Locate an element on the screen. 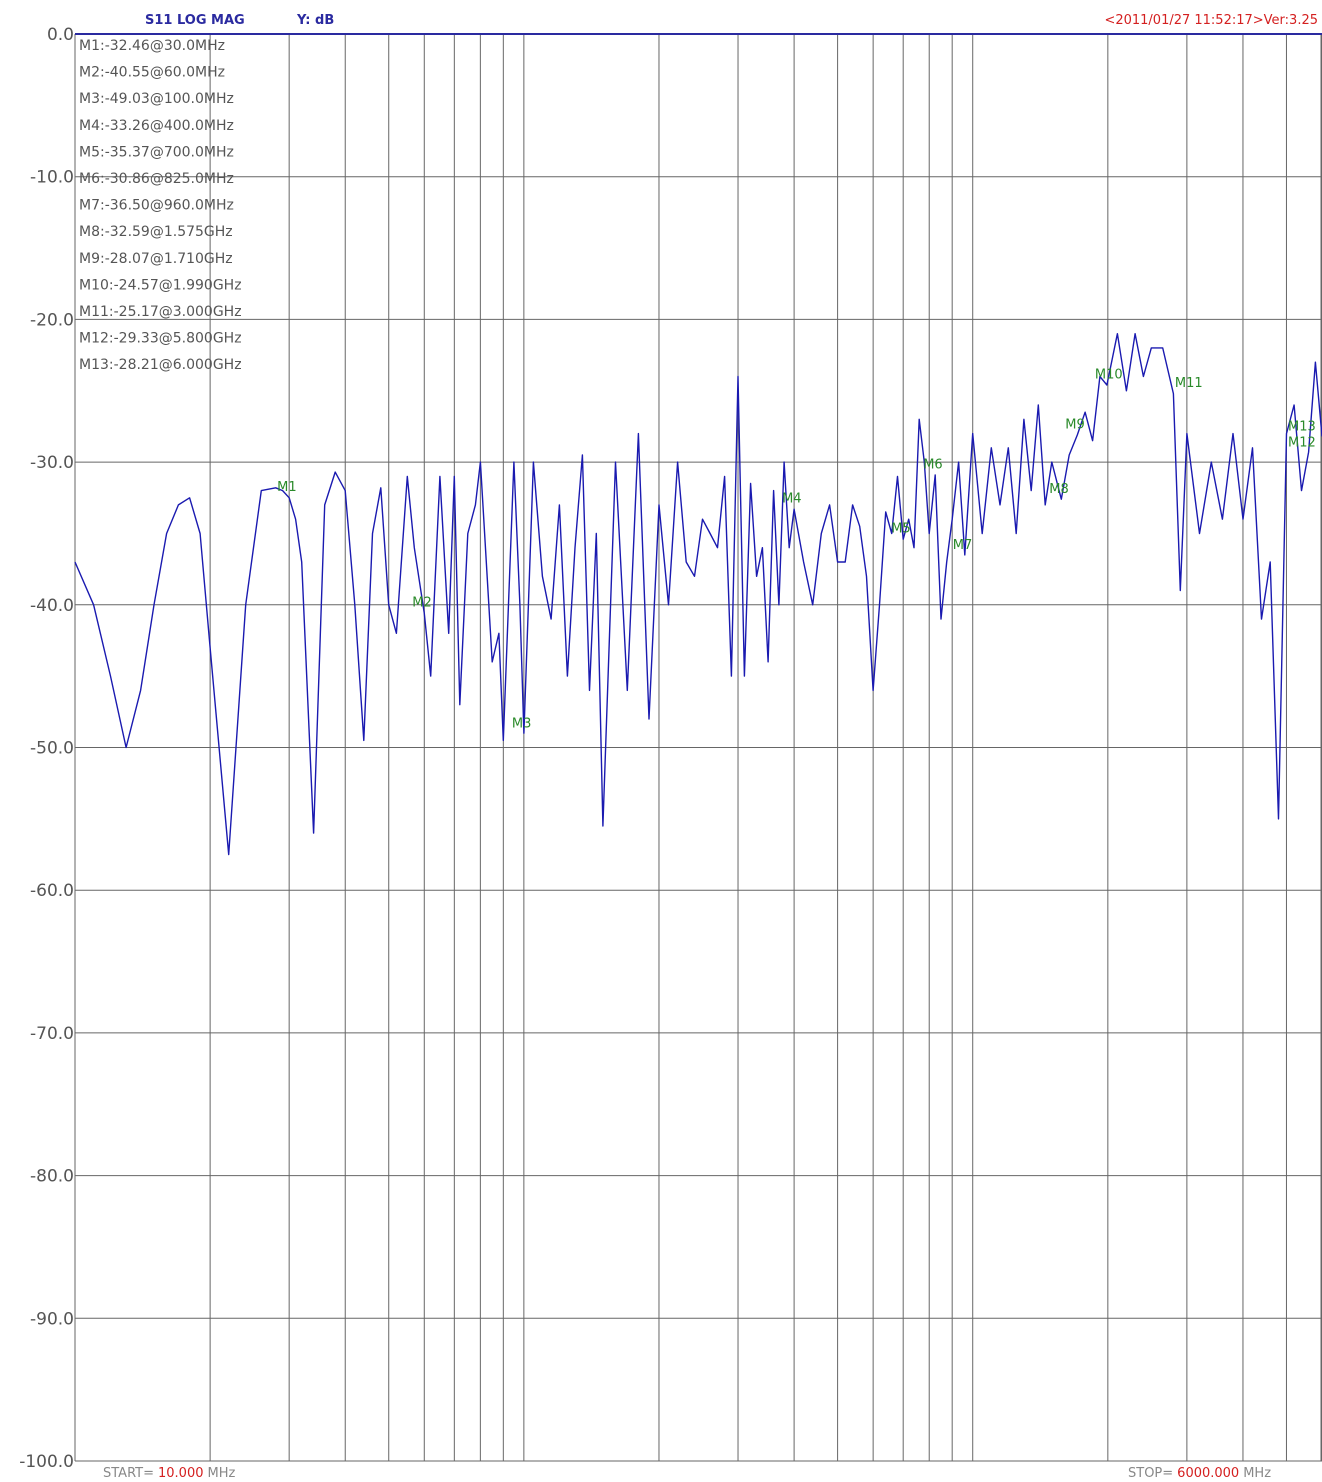  marker-label-m10: M10 is located at coordinates (1109, 375).